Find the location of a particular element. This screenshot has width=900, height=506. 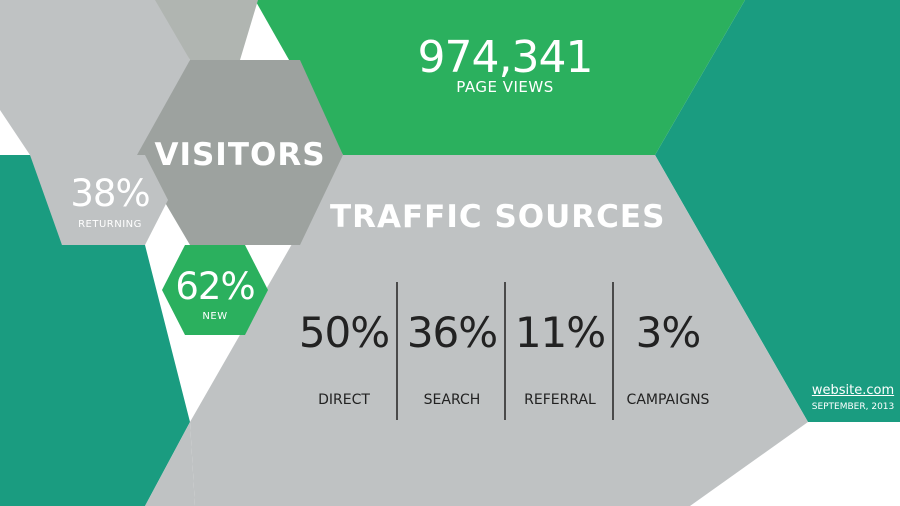

returning-shape is located at coordinates (99, 200).